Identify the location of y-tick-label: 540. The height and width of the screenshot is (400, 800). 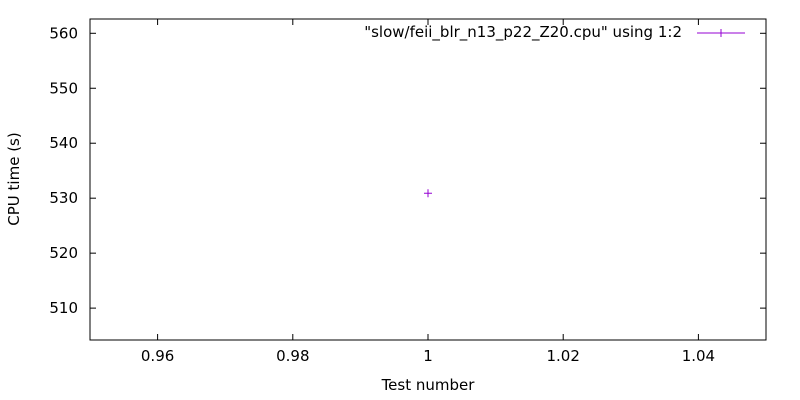
(63, 143).